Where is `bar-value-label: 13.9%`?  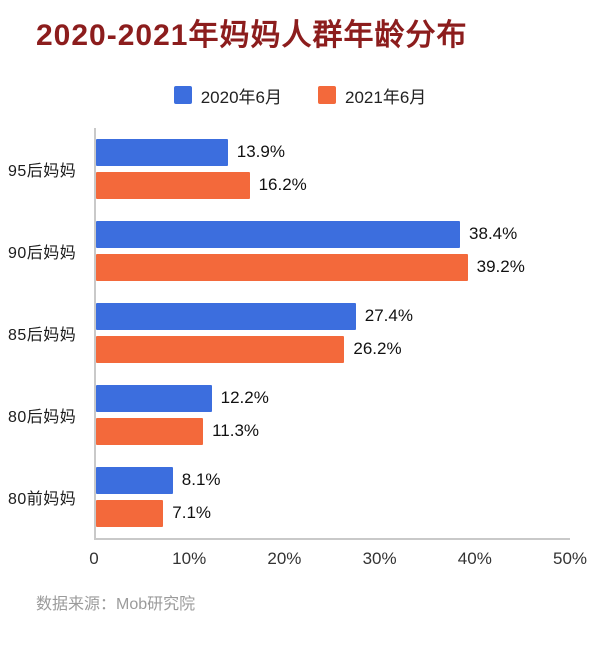 bar-value-label: 13.9% is located at coordinates (260, 151).